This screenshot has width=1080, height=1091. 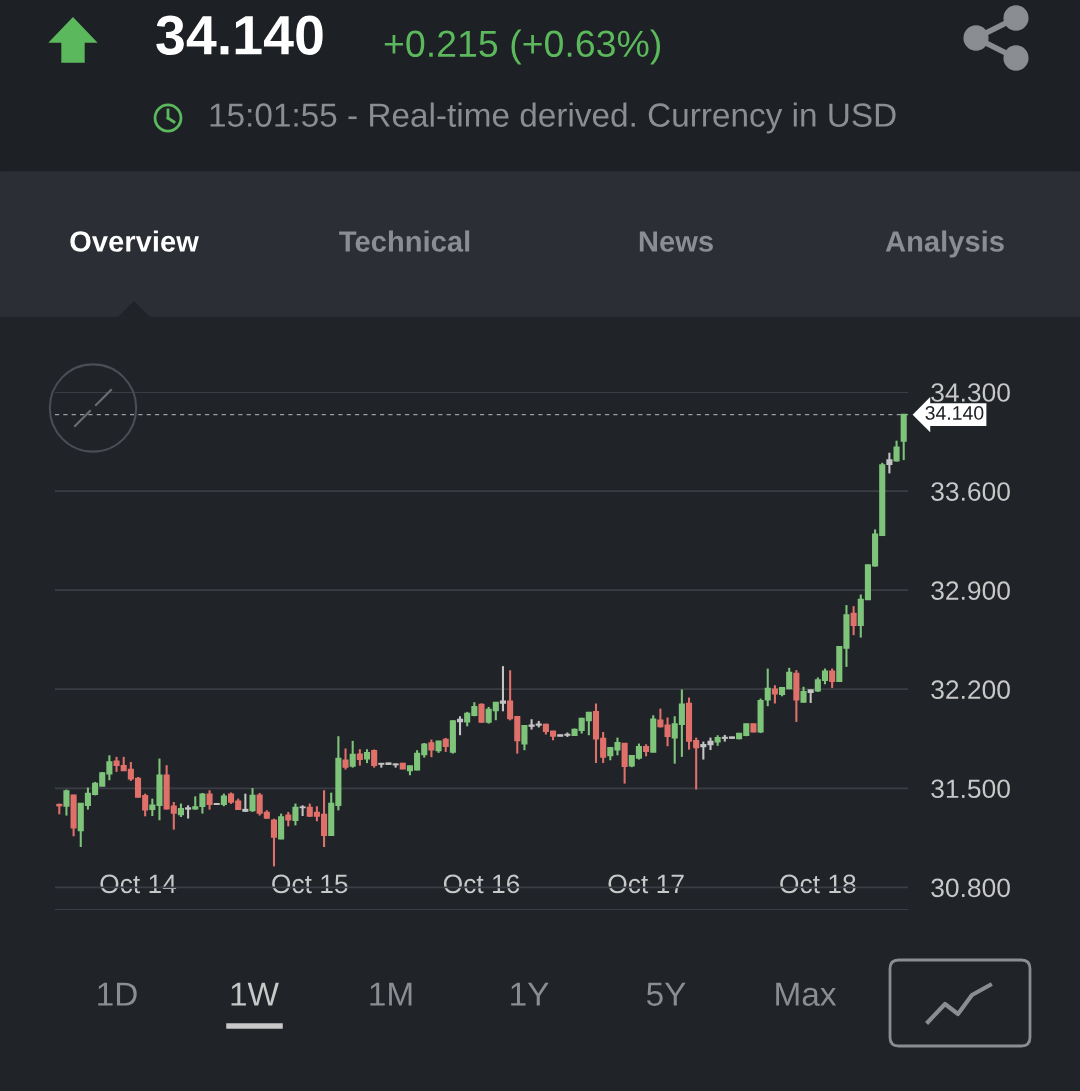 What do you see at coordinates (134, 241) in the screenshot?
I see `text: Overview` at bounding box center [134, 241].